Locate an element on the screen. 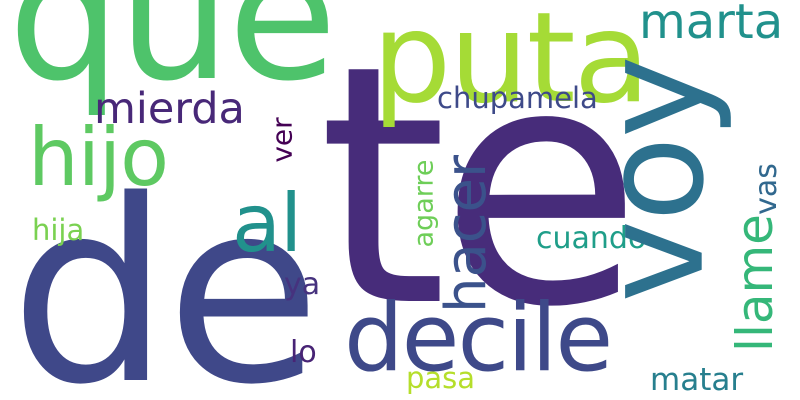 Image resolution: width=800 pixels, height=400 pixels. word-al: al is located at coordinates (267, 223).